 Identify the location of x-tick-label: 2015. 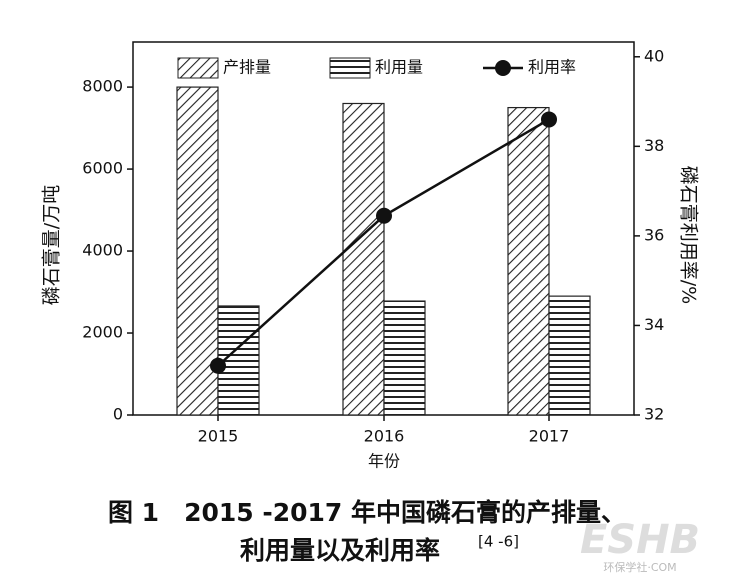
(218, 436).